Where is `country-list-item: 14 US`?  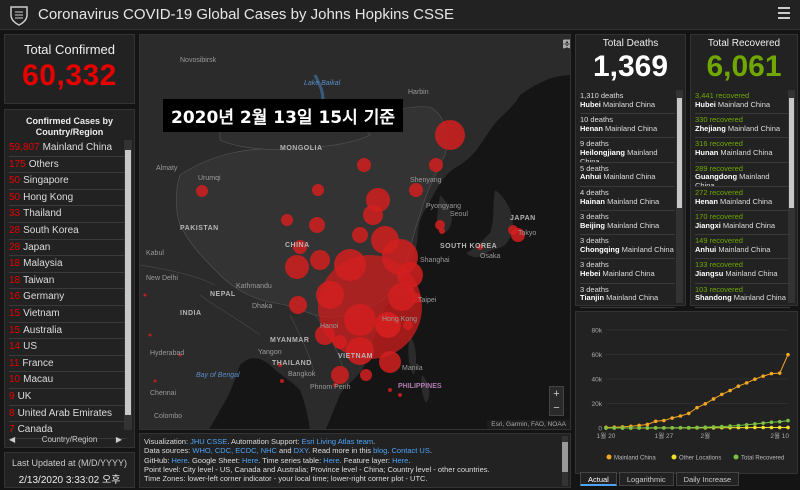
country-list-item: 14 US is located at coordinates (68, 347).